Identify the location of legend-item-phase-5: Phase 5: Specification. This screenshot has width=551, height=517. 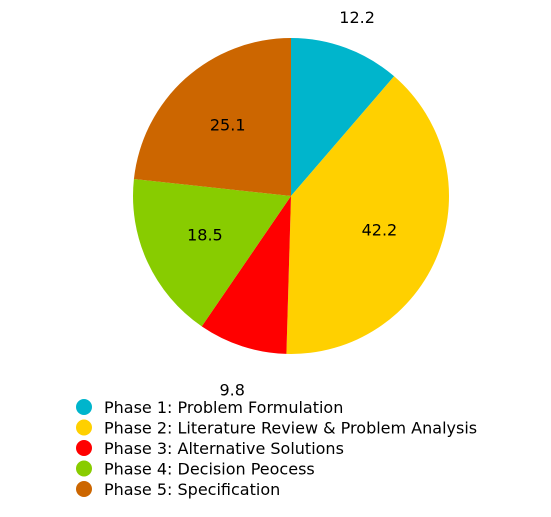
(178, 489).